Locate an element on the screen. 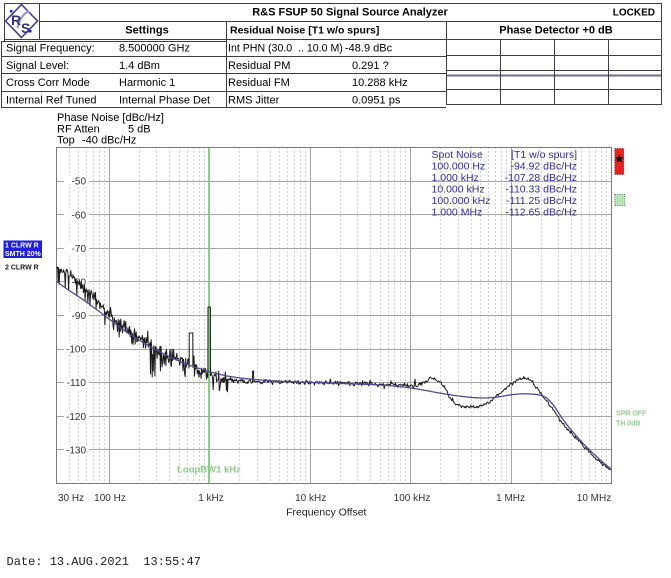 This screenshot has width=671, height=578. svg-text: Residual Noise [T1 w/o spurs] is located at coordinates (304, 31).